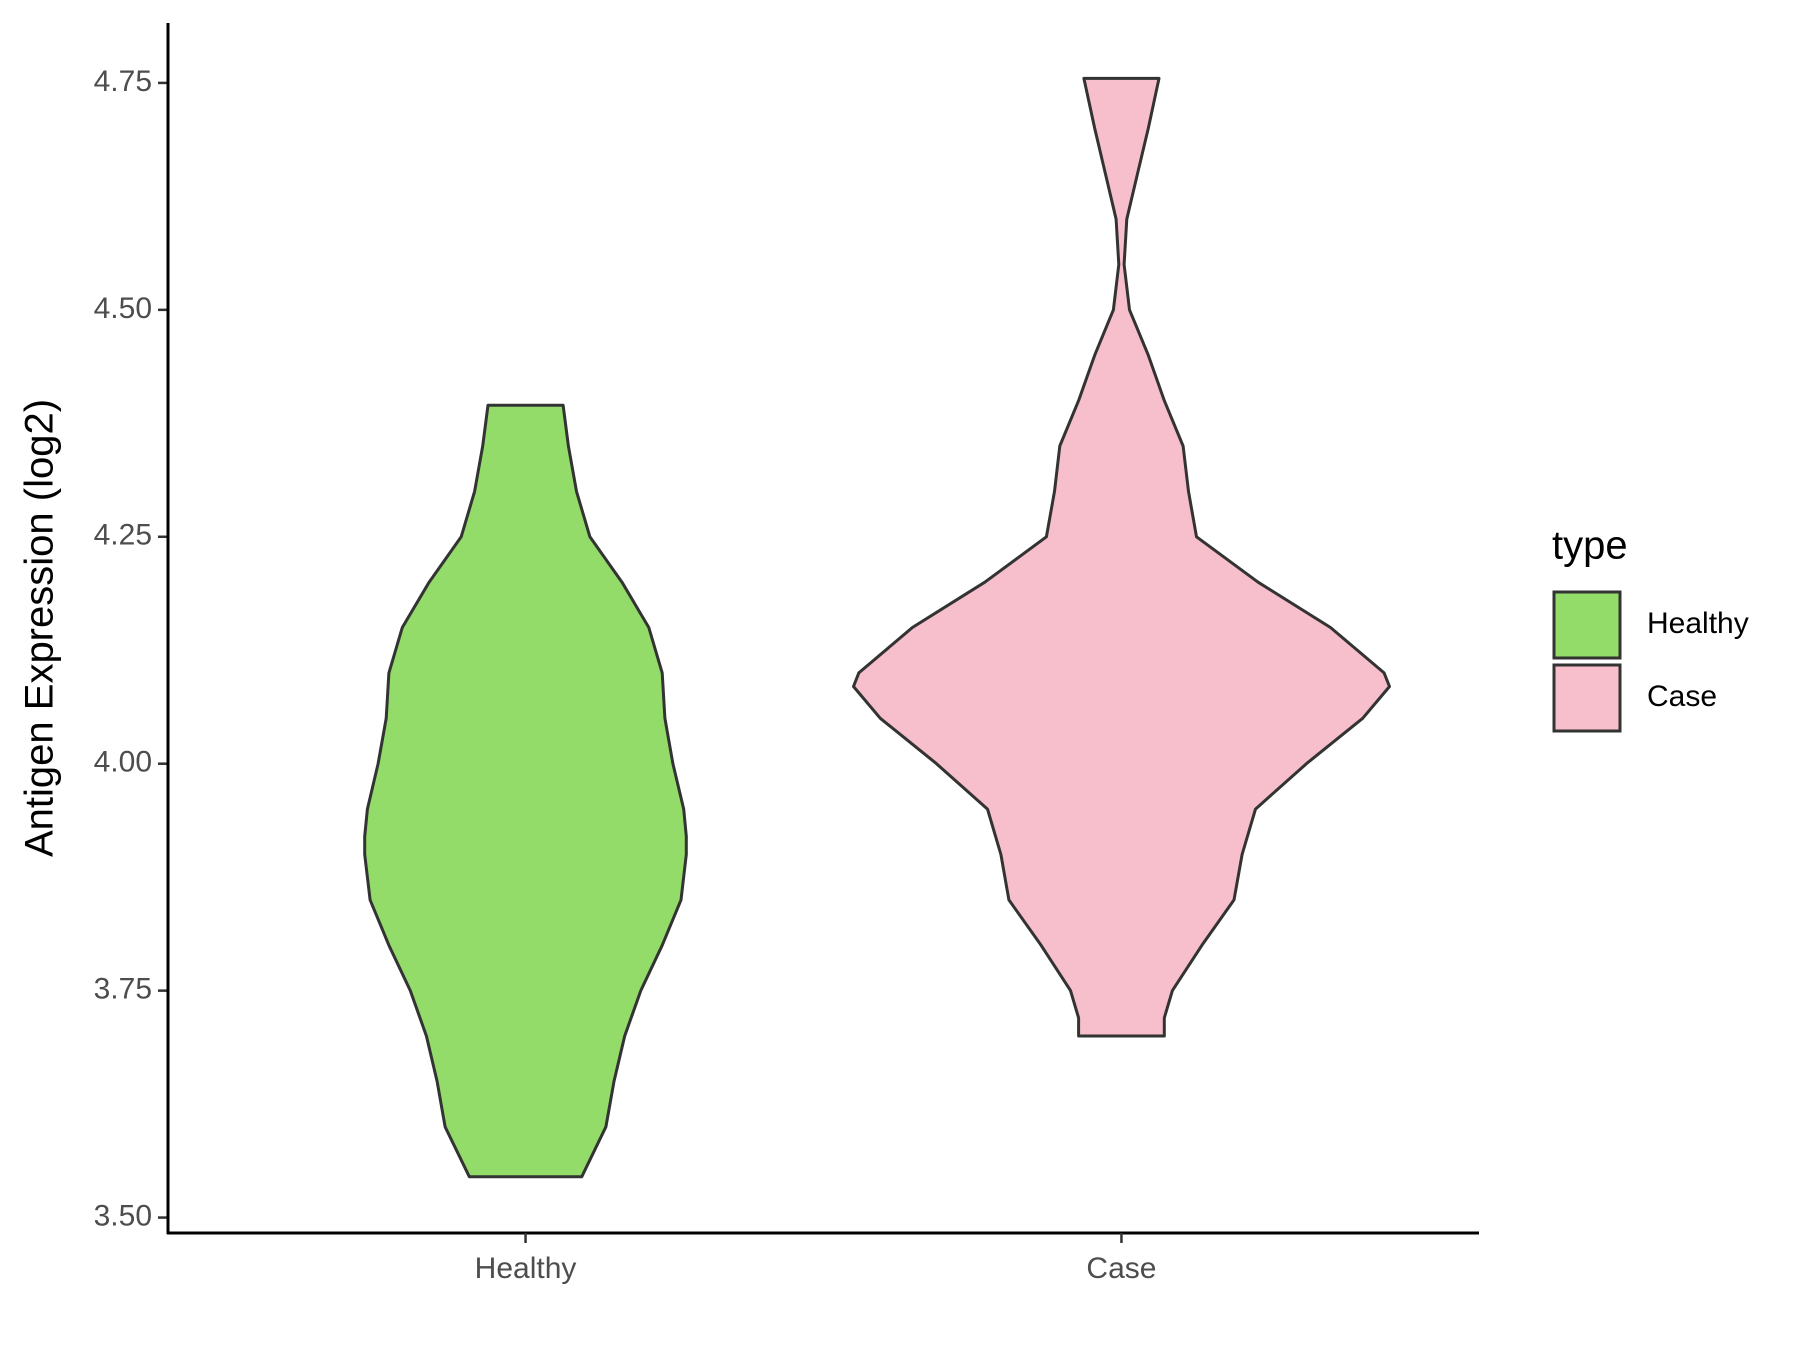  What do you see at coordinates (123, 989) in the screenshot?
I see `y-tick-label: 3.75` at bounding box center [123, 989].